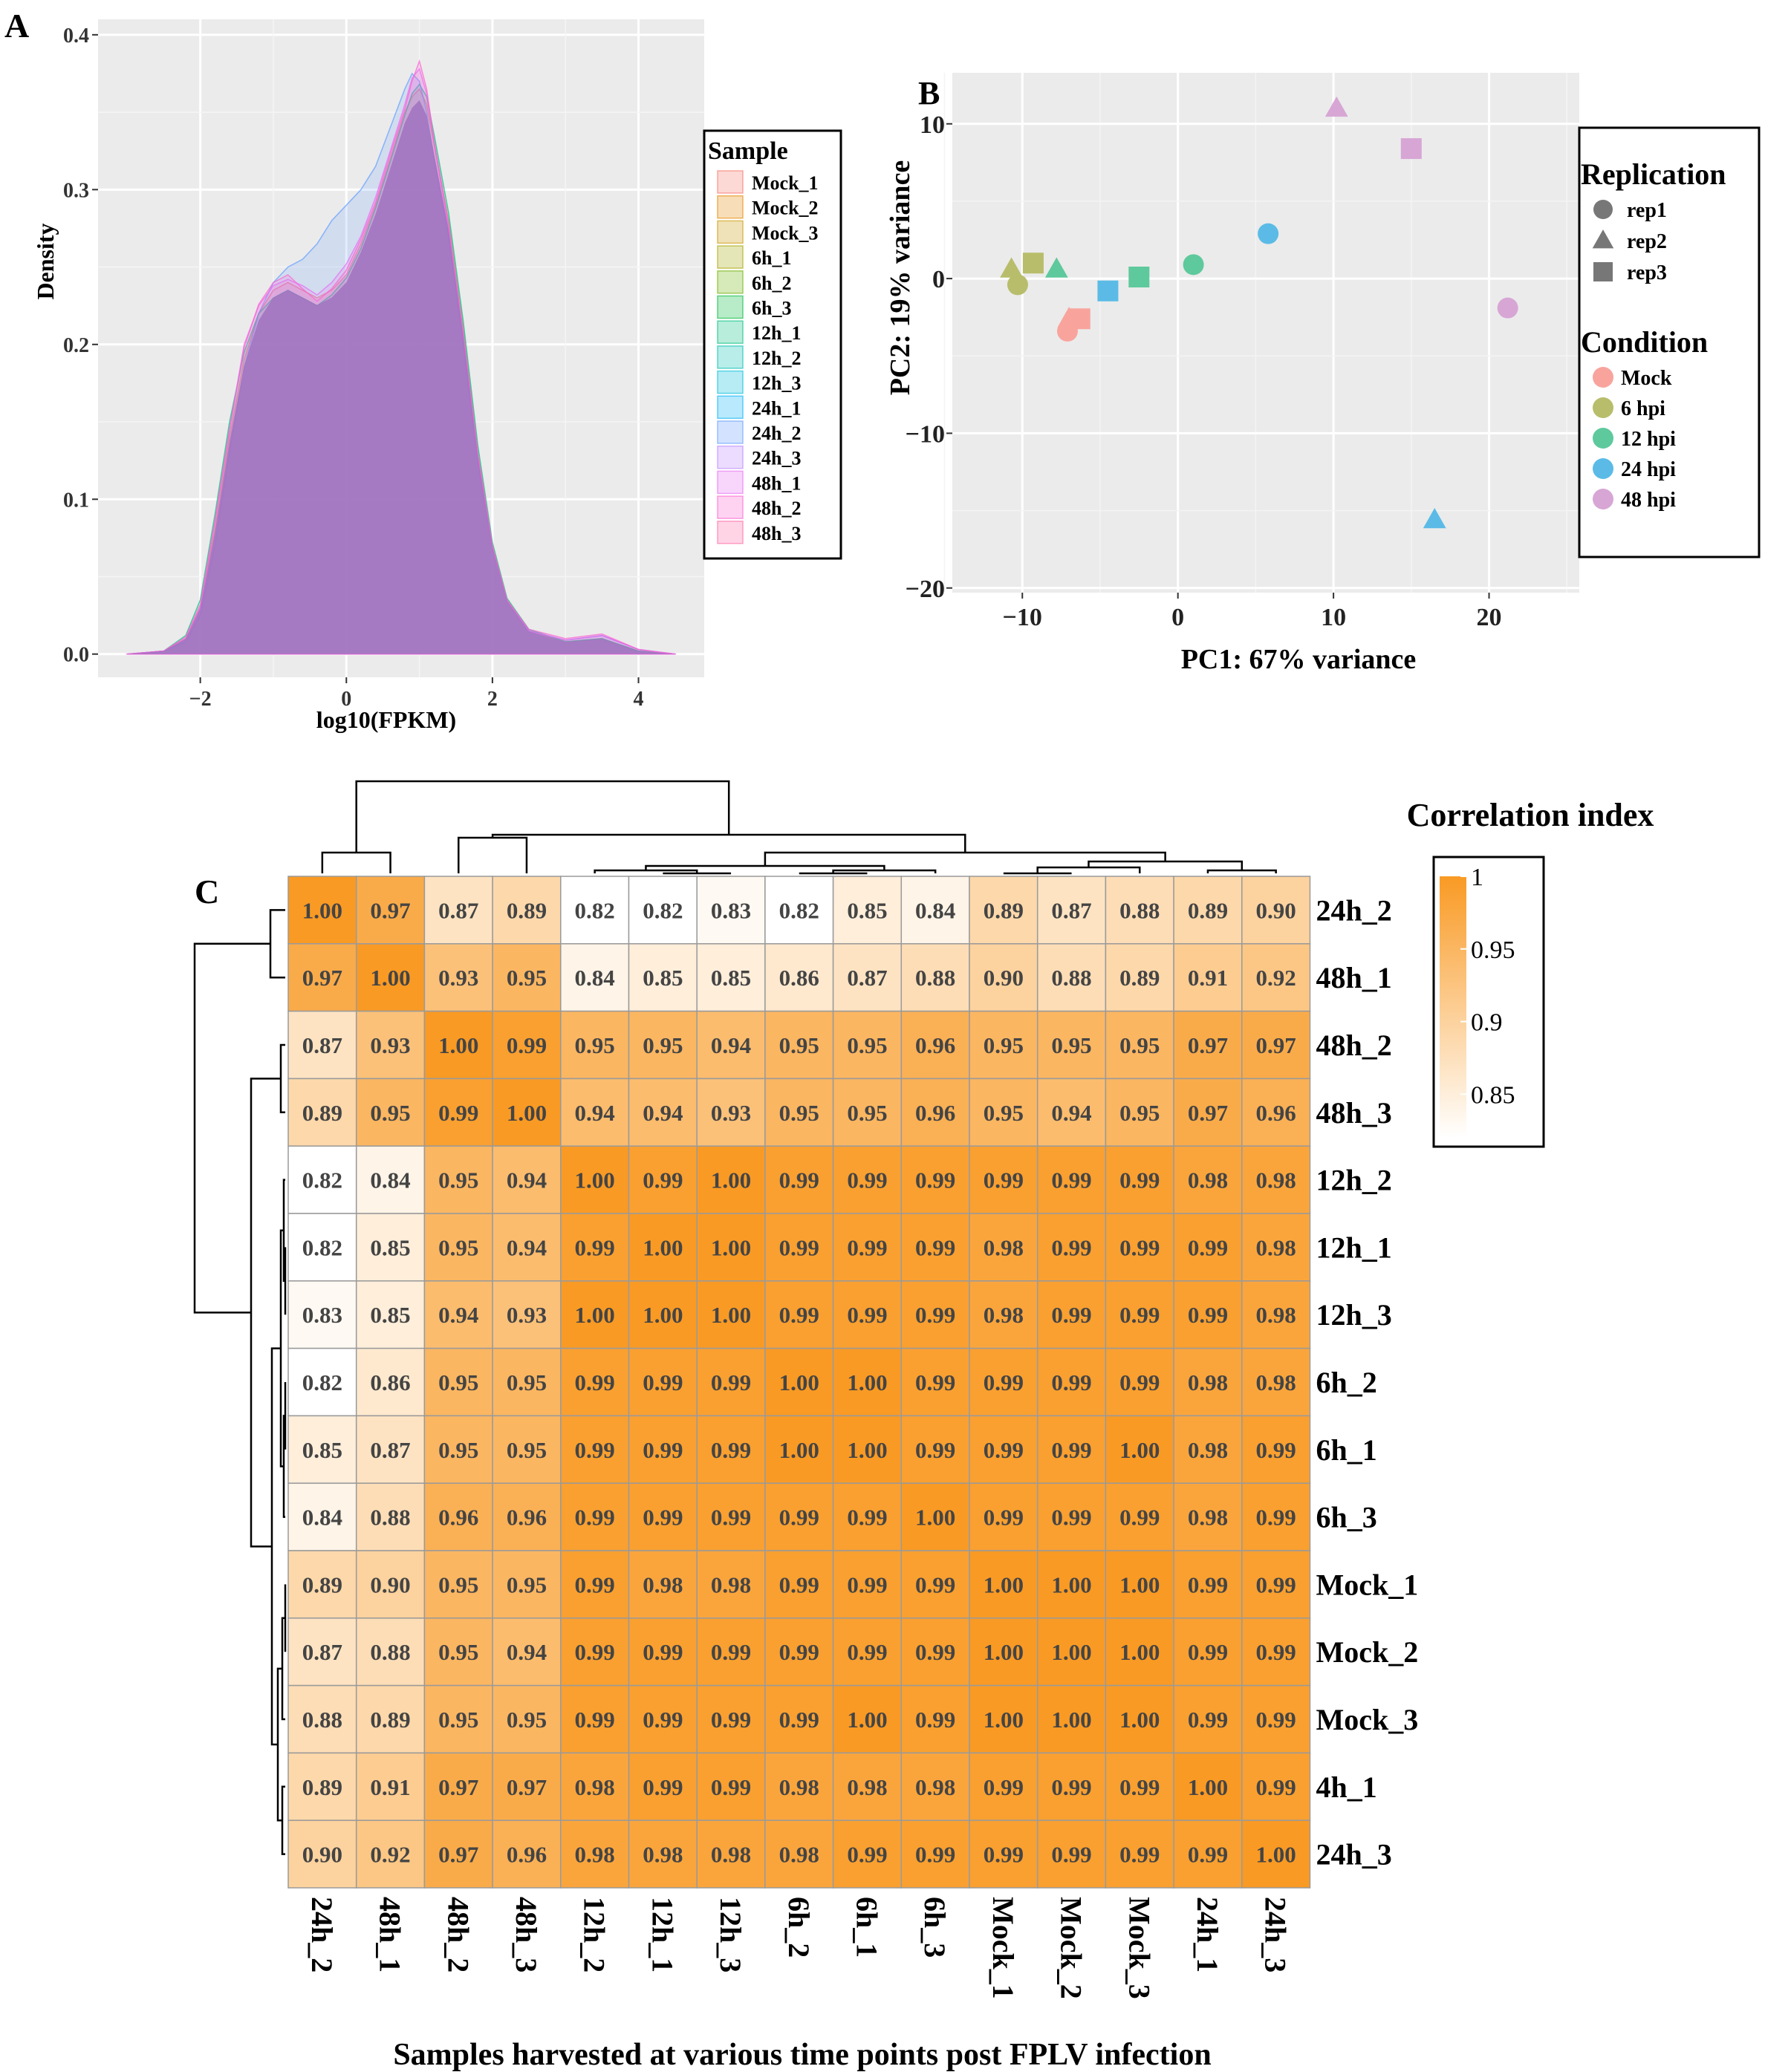 The image size is (1765, 2072). Describe the element at coordinates (1507, 308) in the screenshot. I see `pca-point-48-hpi-rep1` at that location.